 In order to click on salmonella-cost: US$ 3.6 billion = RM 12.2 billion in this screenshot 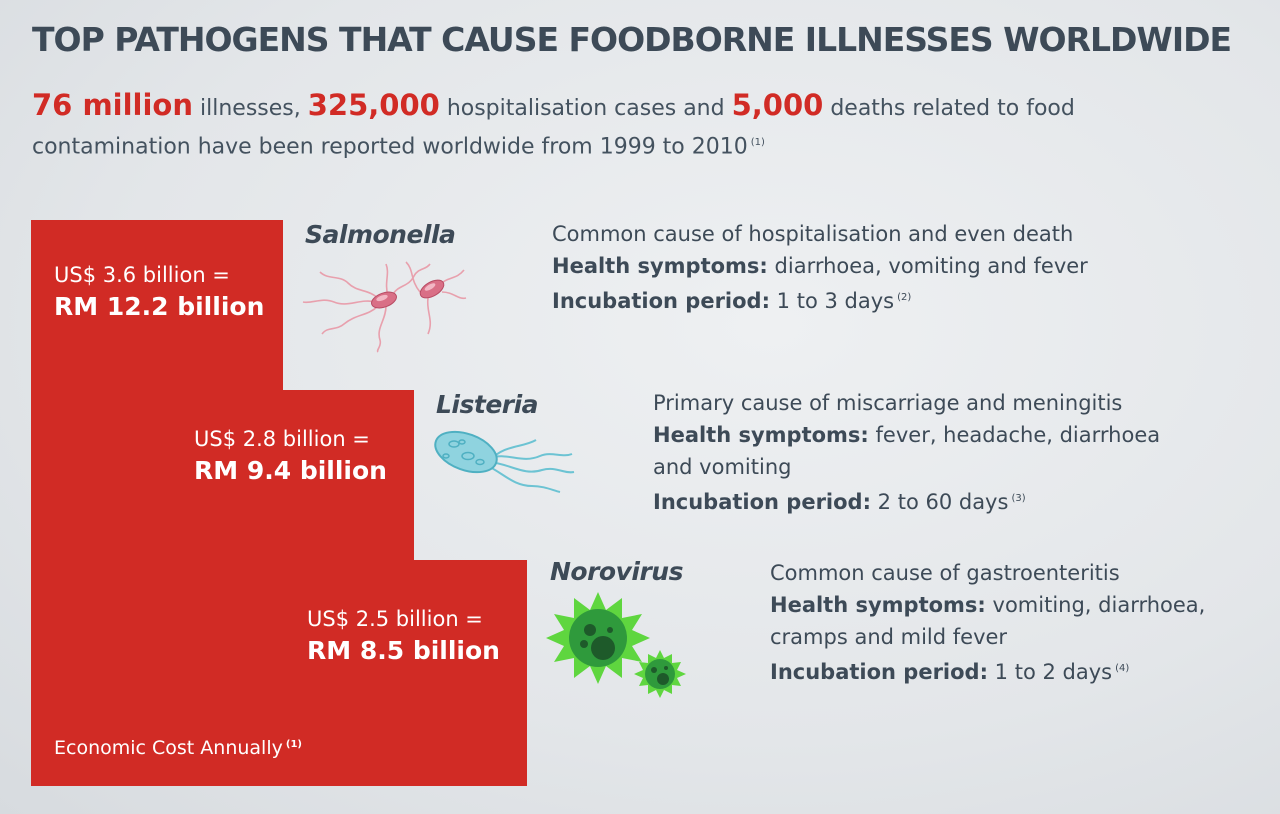, I will do `click(159, 292)`.